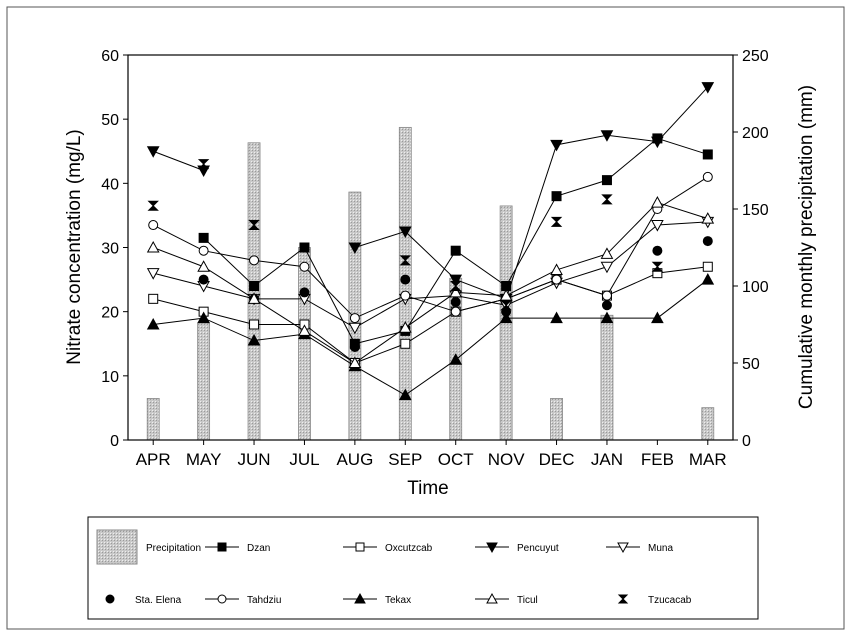 This screenshot has width=854, height=643. What do you see at coordinates (708, 459) in the screenshot?
I see `x-tick-label: MAR` at bounding box center [708, 459].